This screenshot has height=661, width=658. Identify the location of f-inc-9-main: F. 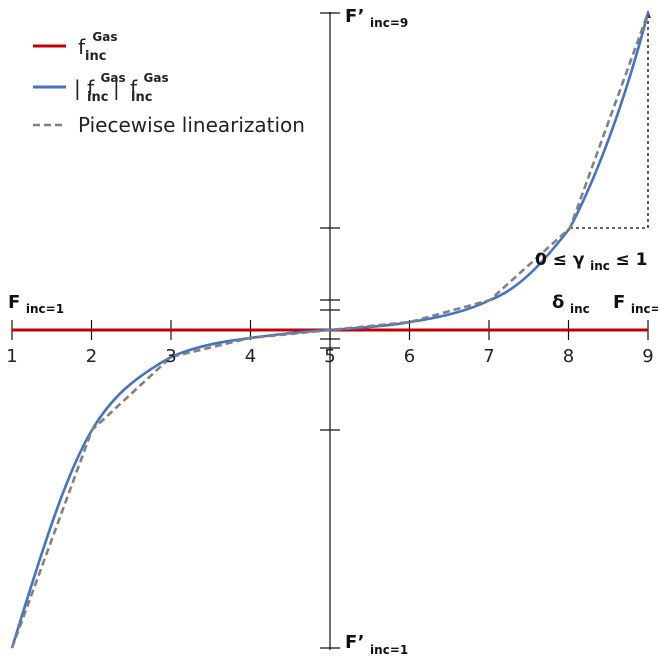
(619, 302).